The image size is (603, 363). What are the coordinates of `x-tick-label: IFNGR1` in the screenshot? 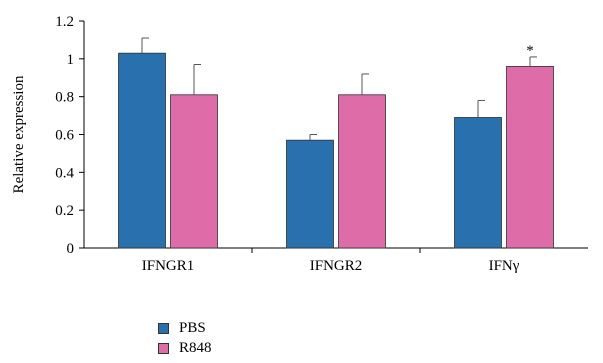 It's located at (168, 266).